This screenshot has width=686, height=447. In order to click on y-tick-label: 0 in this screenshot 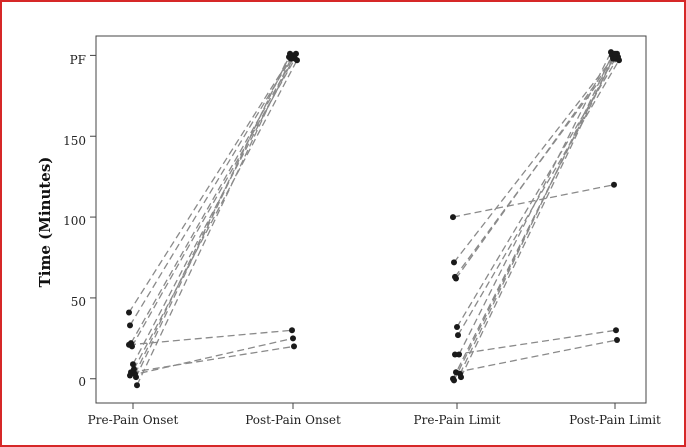, I will do `click(82, 382)`.